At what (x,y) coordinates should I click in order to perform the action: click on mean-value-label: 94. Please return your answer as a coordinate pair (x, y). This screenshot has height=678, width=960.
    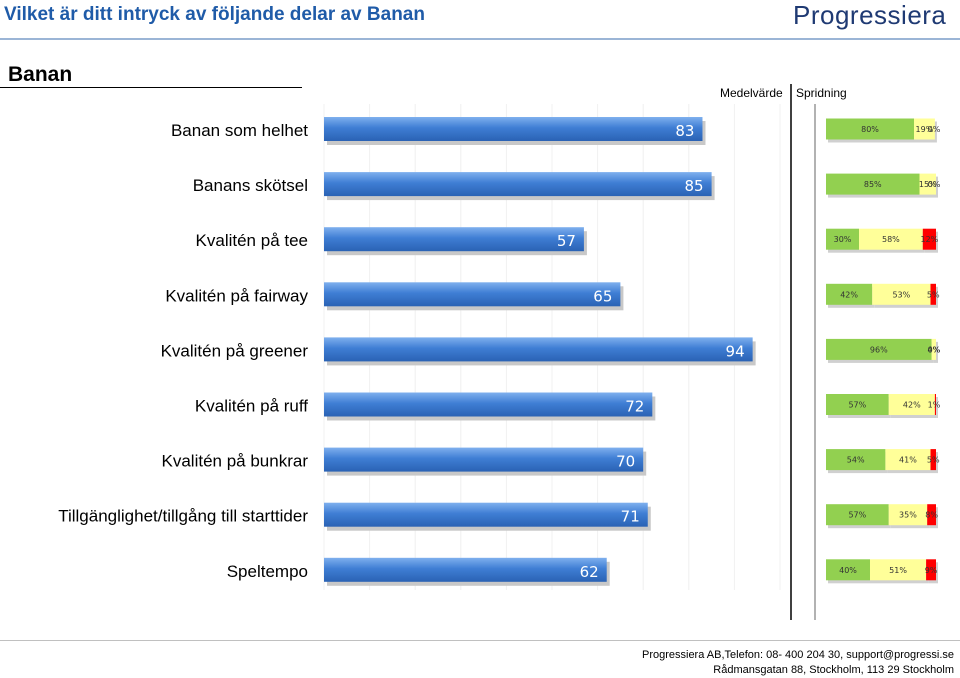
    Looking at the image, I should click on (735, 351).